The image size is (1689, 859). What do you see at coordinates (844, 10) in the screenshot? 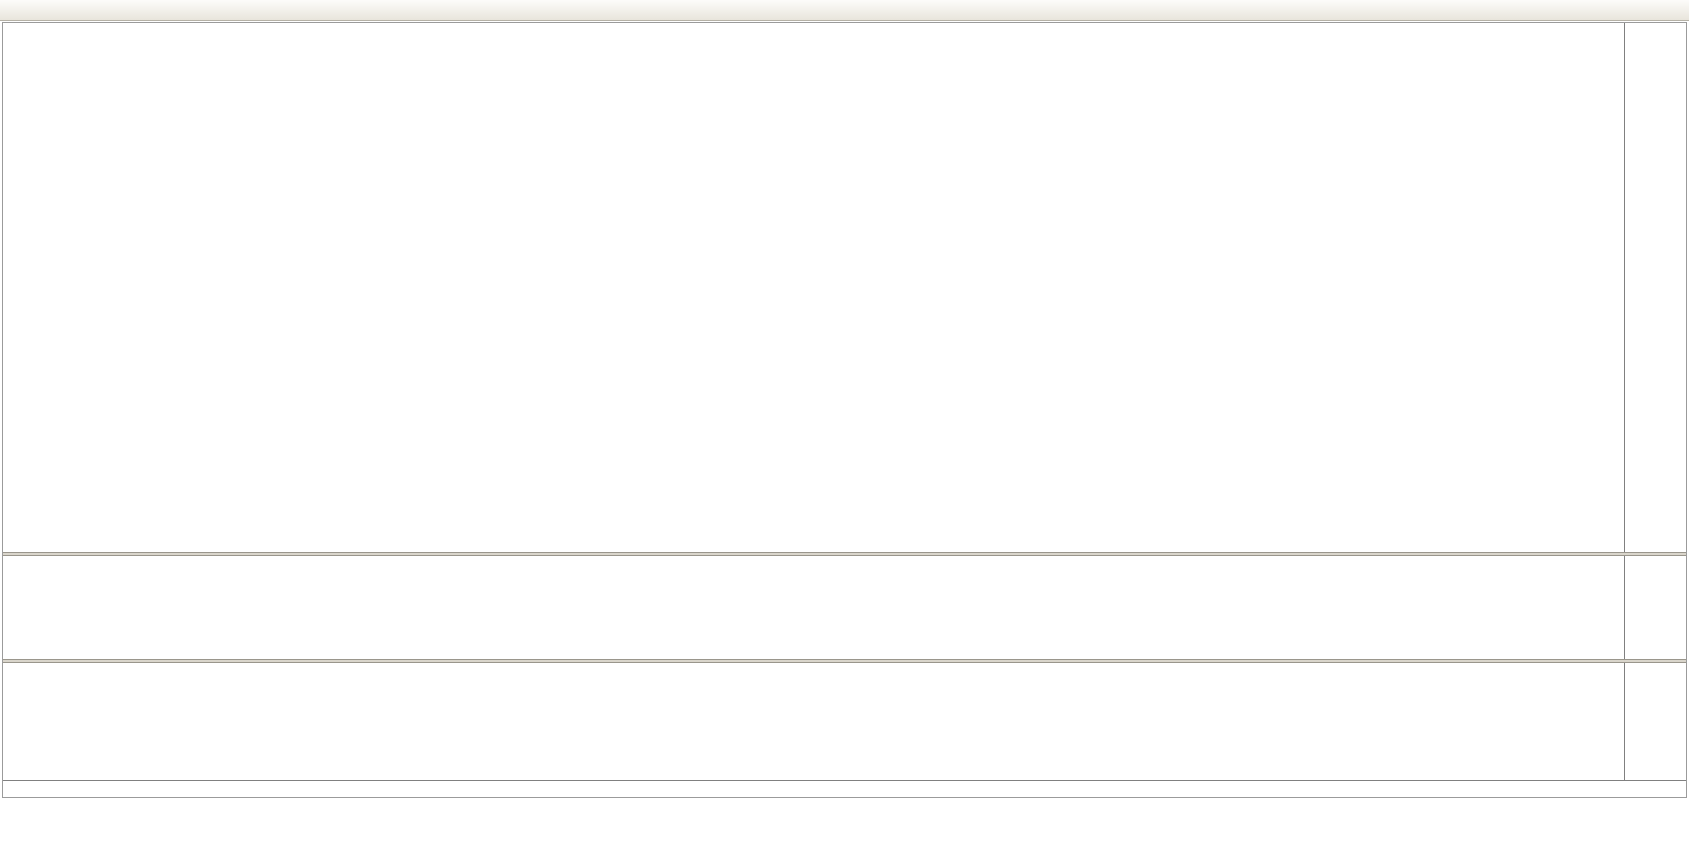
I see `toolbar` at bounding box center [844, 10].